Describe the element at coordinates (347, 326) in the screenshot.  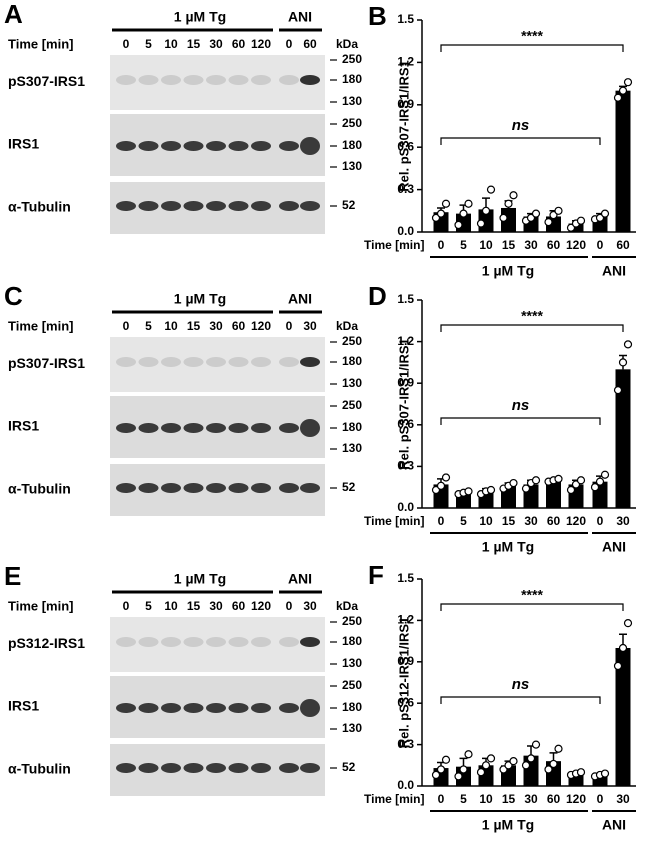
I see `unit-label: kDa` at that location.